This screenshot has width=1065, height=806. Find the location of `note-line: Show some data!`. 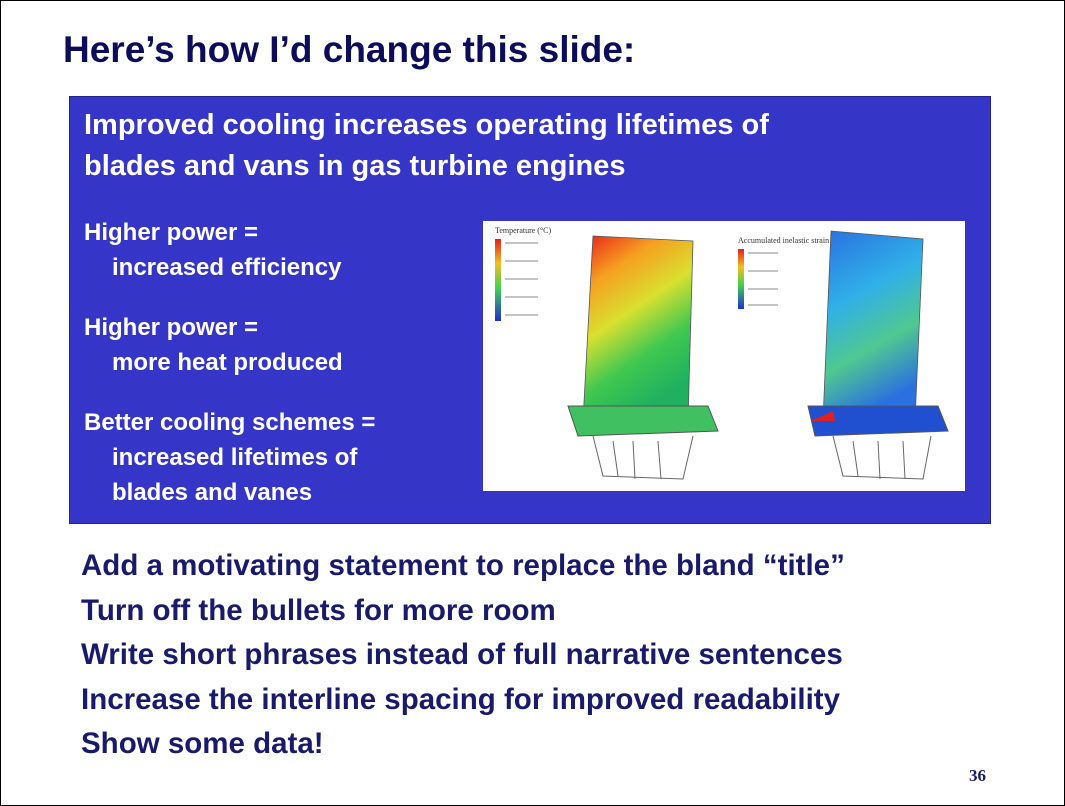

note-line: Show some data! is located at coordinates (202, 743).